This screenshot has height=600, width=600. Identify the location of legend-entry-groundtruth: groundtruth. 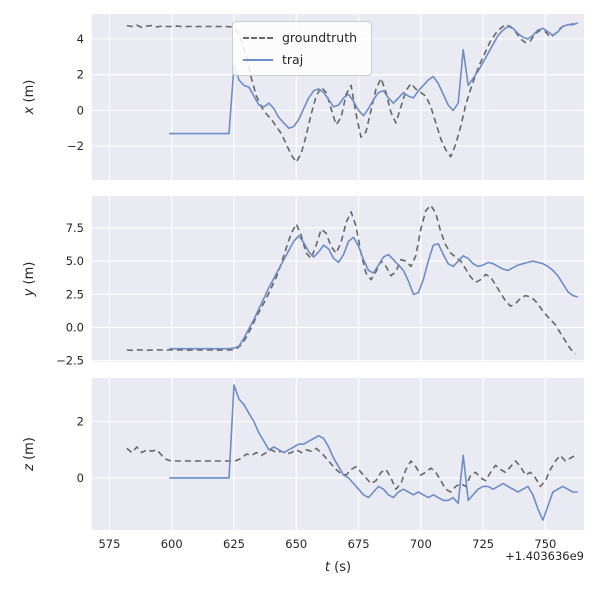
(300, 37).